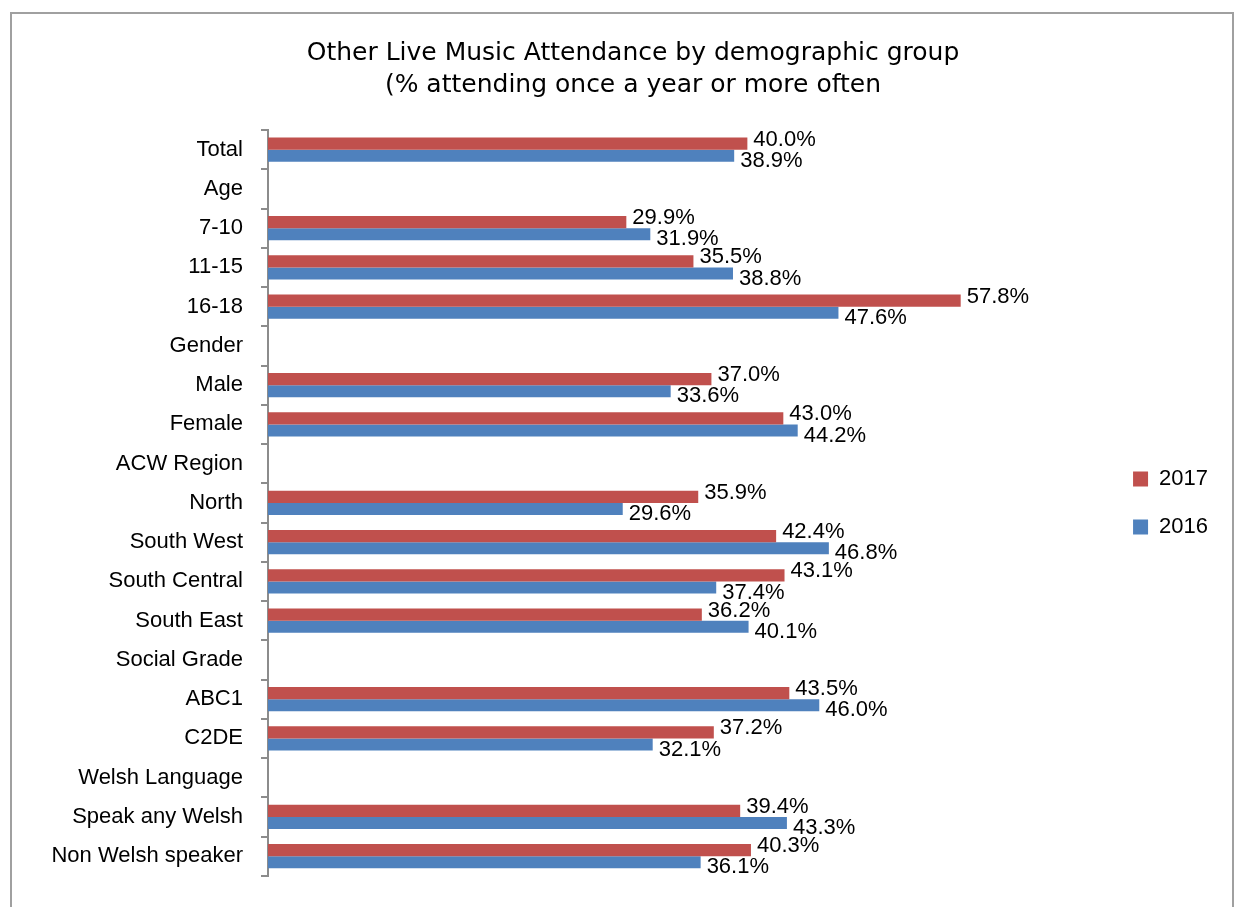 The height and width of the screenshot is (907, 1234). What do you see at coordinates (189, 619) in the screenshot?
I see `y-tick-label: South East` at bounding box center [189, 619].